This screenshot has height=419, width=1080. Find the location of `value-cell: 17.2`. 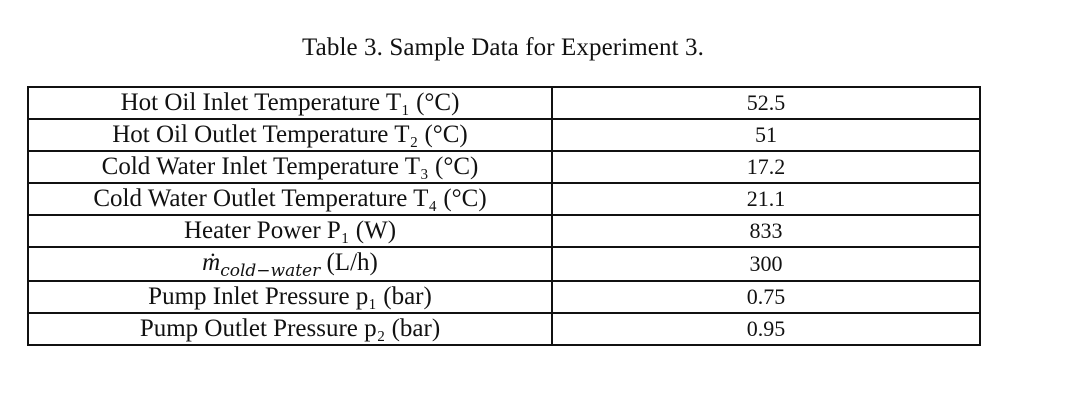

value-cell: 17.2 is located at coordinates (766, 167).